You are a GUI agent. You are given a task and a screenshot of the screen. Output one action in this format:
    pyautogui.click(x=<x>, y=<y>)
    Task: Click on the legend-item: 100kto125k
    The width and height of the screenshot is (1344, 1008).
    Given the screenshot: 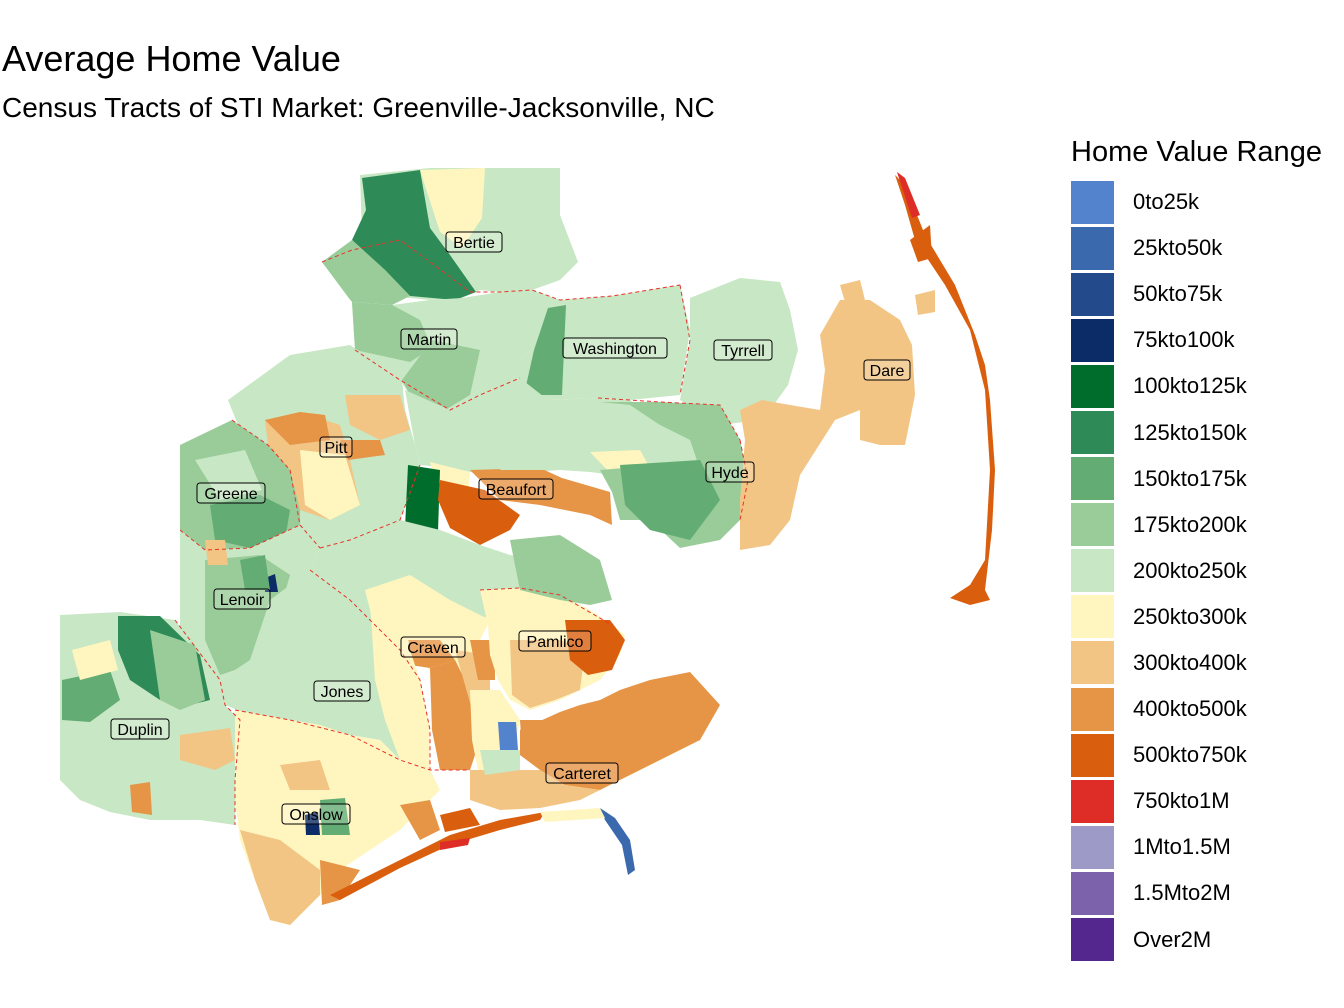 What is the action you would take?
    pyautogui.click(x=1207, y=386)
    